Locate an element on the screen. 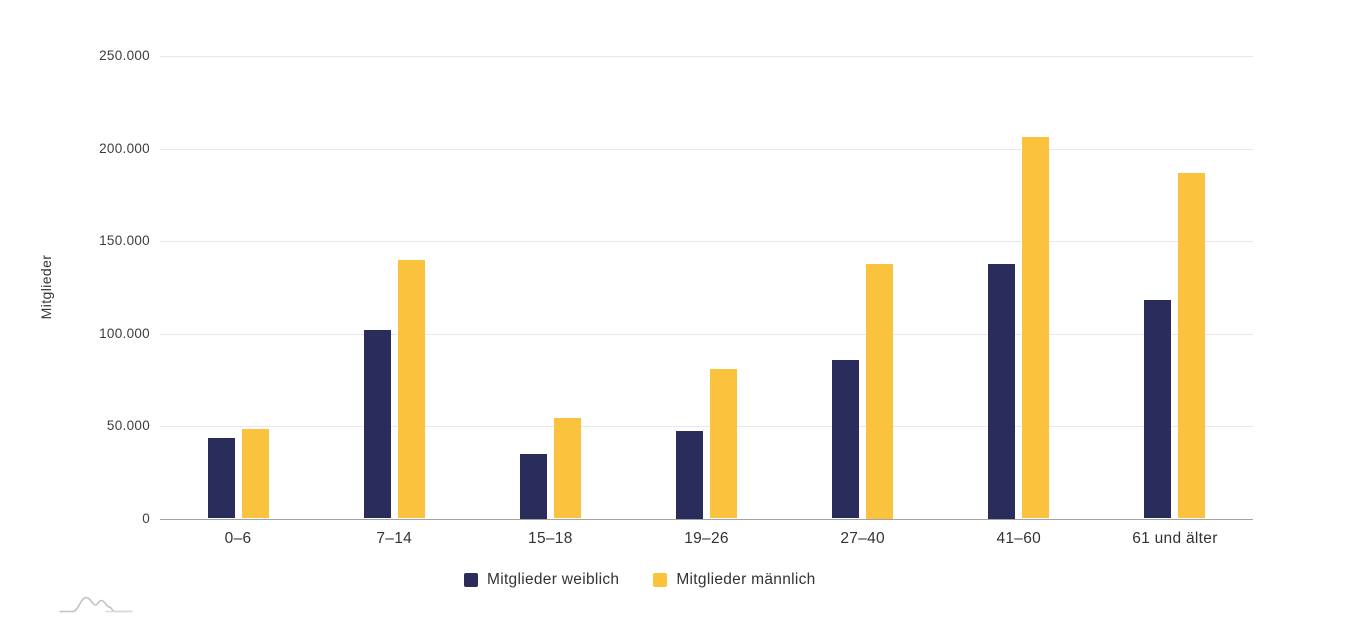 The image size is (1359, 632). bar-weiblich-15–18 is located at coordinates (533, 486).